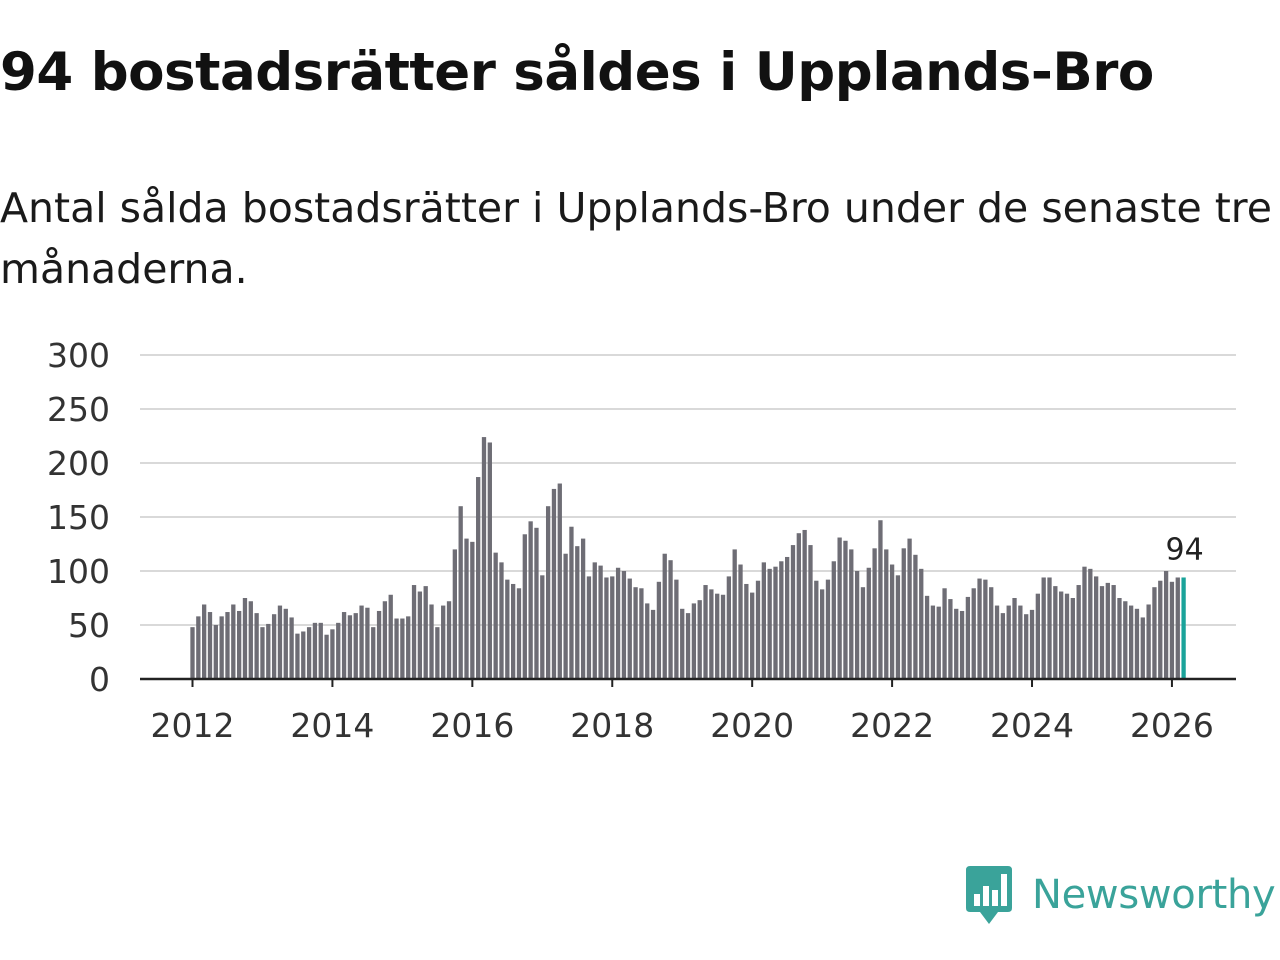  What do you see at coordinates (89, 625) in the screenshot?
I see `y-tick-label: 50` at bounding box center [89, 625].